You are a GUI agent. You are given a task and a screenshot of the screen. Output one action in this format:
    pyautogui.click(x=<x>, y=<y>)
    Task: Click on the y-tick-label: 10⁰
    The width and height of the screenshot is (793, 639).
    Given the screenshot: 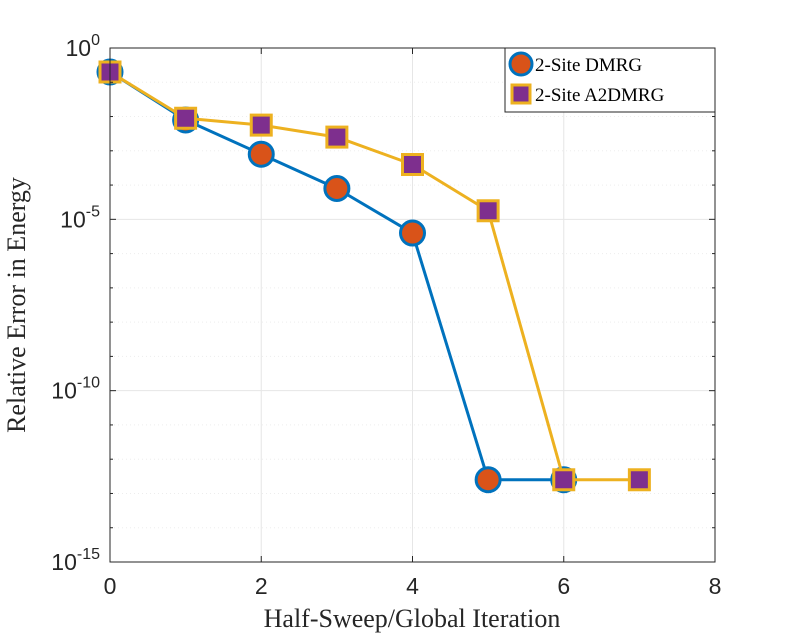 What is the action you would take?
    pyautogui.click(x=83, y=46)
    